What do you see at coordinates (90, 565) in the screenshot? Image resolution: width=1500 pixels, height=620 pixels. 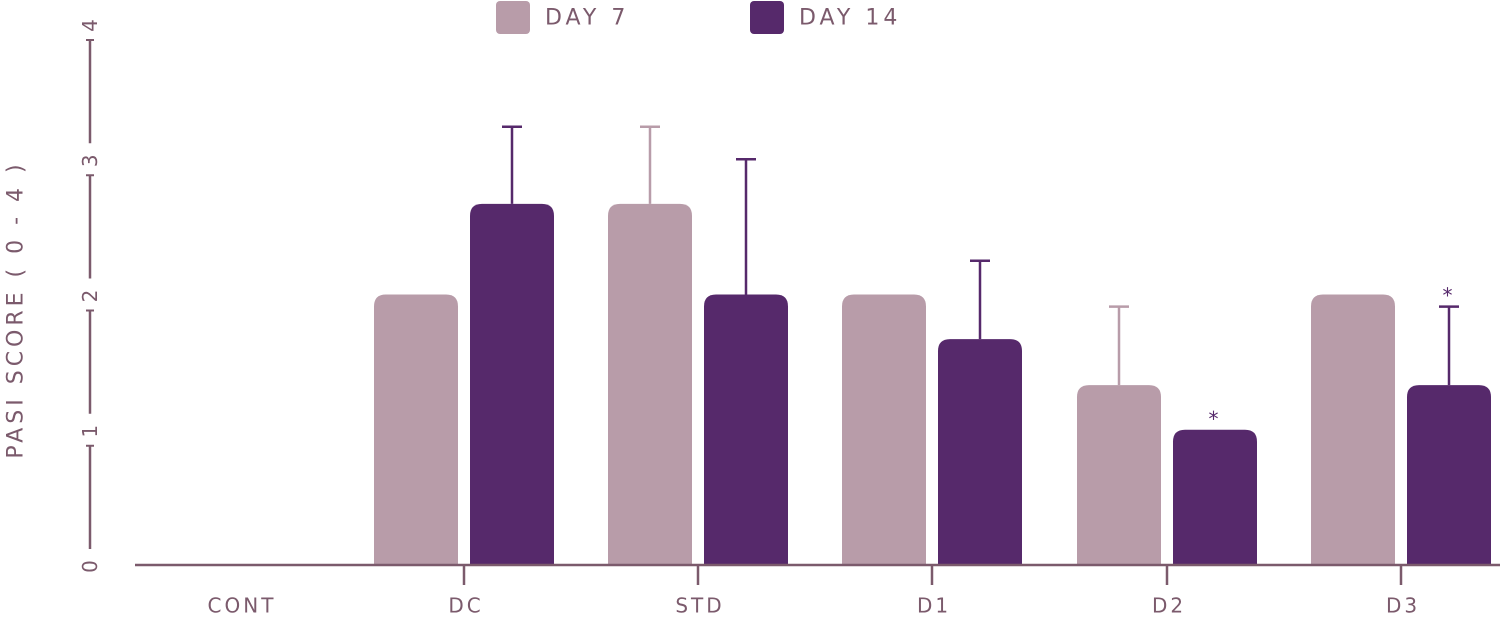 I see `y-tick-label: 0` at bounding box center [90, 565].